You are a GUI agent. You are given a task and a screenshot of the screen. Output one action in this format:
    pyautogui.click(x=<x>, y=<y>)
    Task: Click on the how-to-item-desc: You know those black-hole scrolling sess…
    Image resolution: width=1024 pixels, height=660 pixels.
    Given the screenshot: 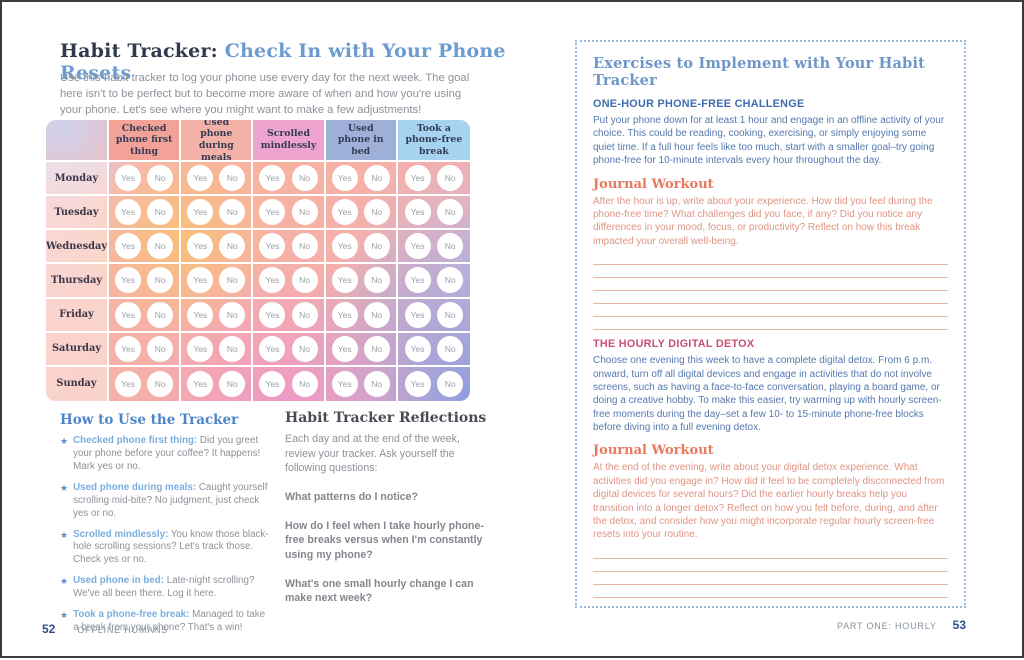 What is the action you would take?
    pyautogui.click(x=171, y=547)
    